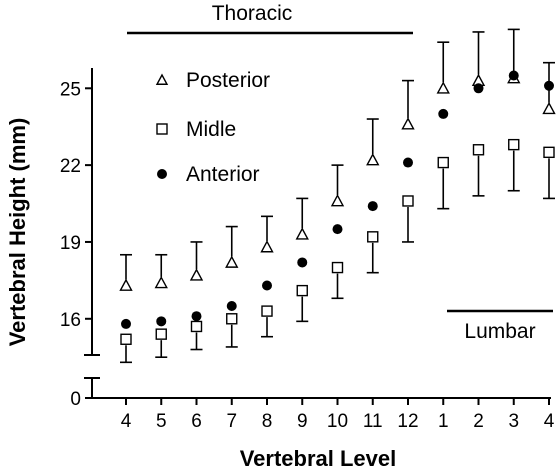  What do you see at coordinates (499, 331) in the screenshot?
I see `region-lumbar-label: Lumbar` at bounding box center [499, 331].